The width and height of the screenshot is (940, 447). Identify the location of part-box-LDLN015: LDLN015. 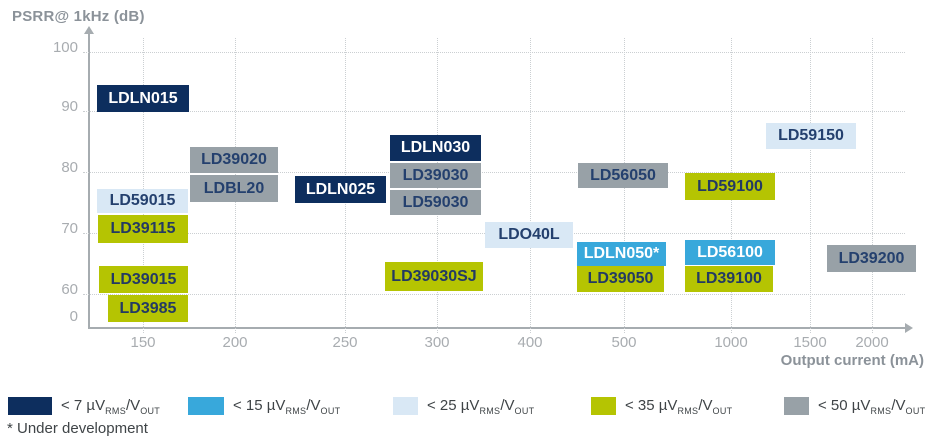
(143, 98).